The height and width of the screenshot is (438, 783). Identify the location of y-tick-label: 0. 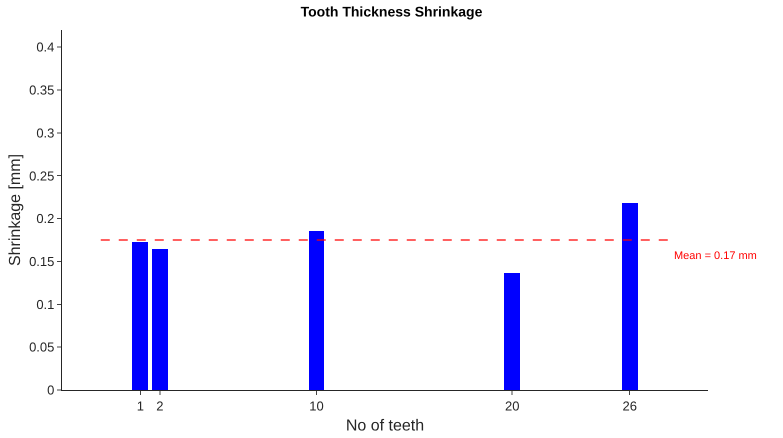
(50, 390).